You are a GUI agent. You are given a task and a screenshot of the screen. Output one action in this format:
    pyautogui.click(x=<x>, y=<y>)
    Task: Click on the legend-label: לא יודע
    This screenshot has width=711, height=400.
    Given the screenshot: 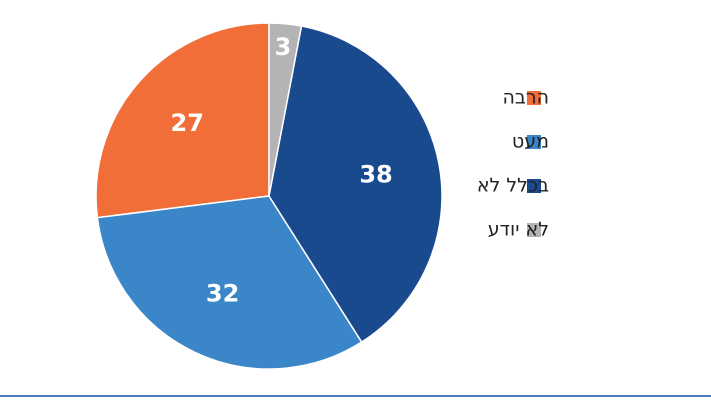 What is the action you would take?
    pyautogui.click(x=518, y=230)
    